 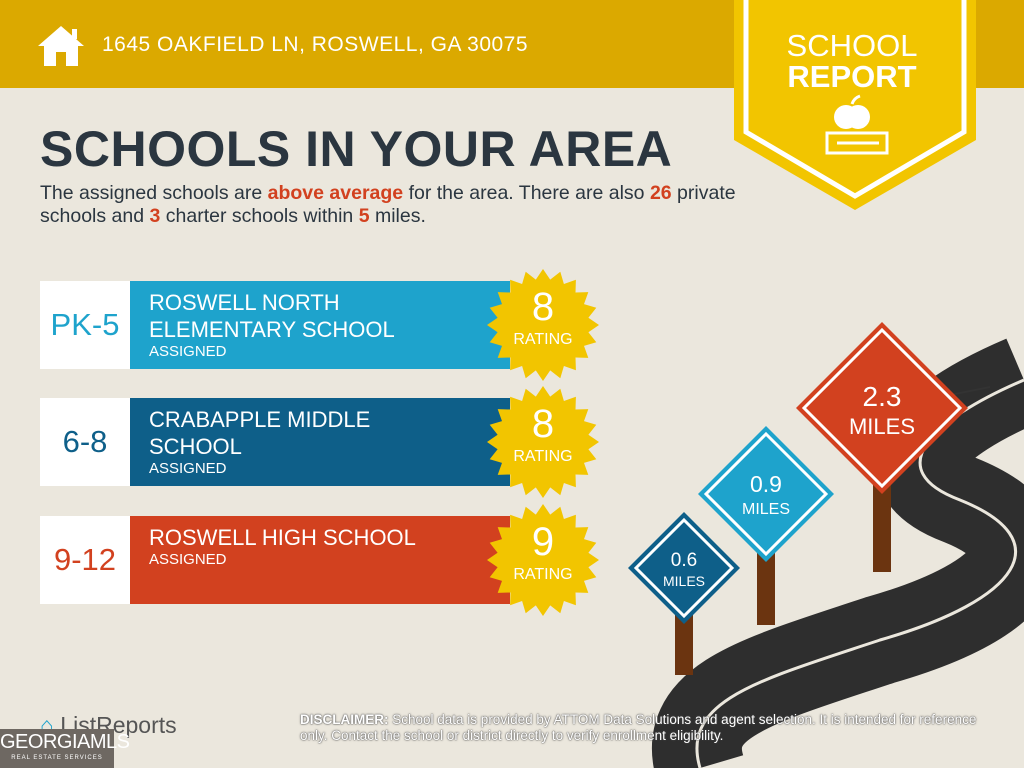 What do you see at coordinates (882, 396) in the screenshot?
I see `svg-text: 2.3` at bounding box center [882, 396].